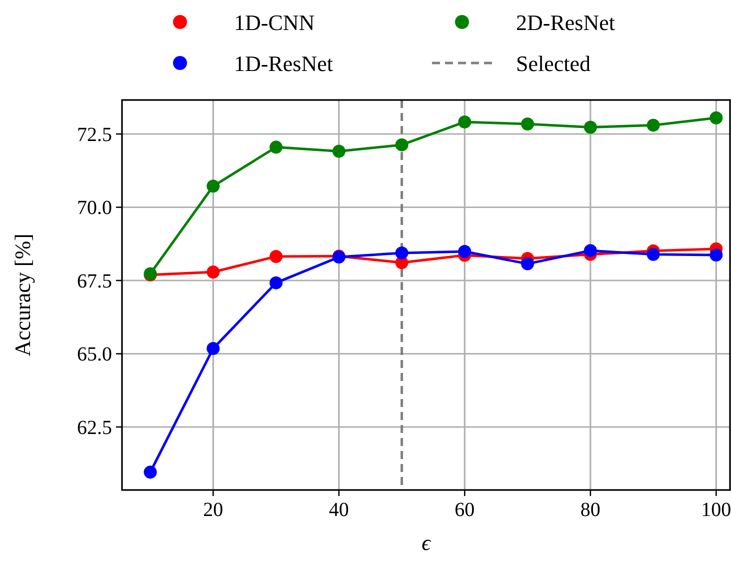 Image resolution: width=731 pixels, height=566 pixels. I want to click on x-tick-label: 60, so click(464, 510).